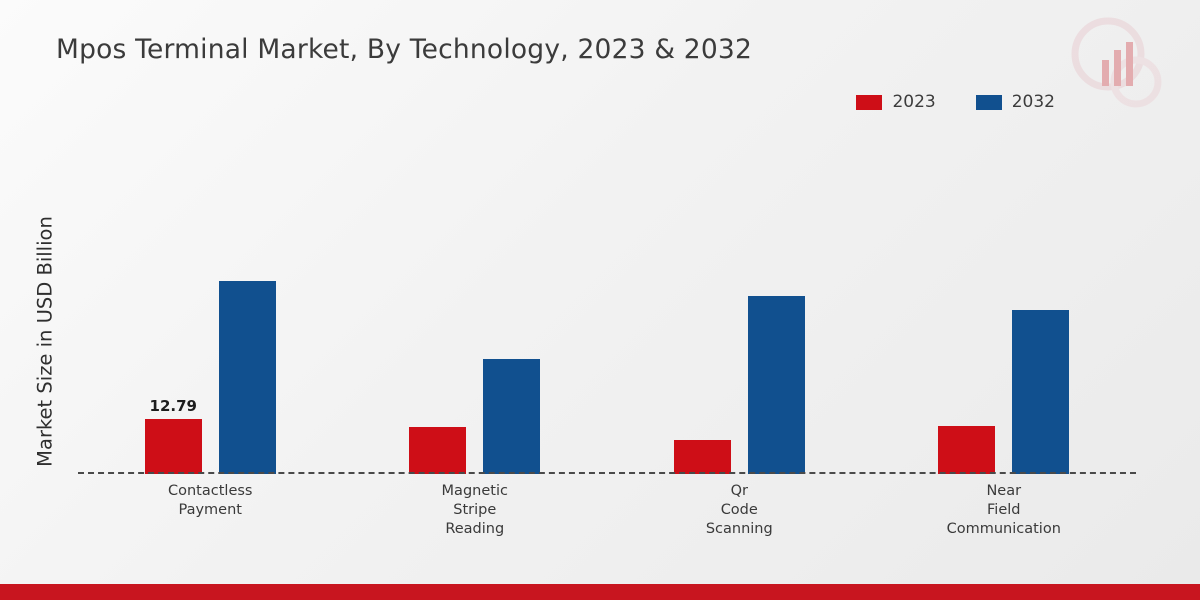 Image resolution: width=1200 pixels, height=600 pixels. What do you see at coordinates (1003, 529) in the screenshot?
I see `x-axis-label-line: Communication` at bounding box center [1003, 529].